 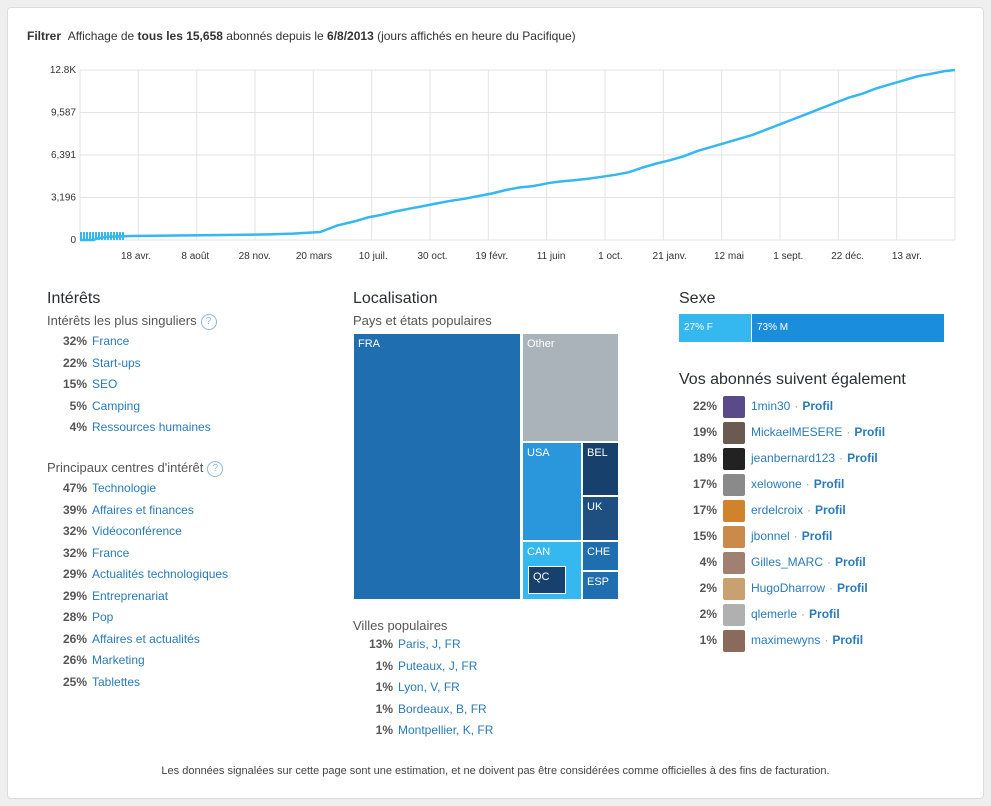 I want to click on distinct-interest-item-link: France, so click(x=111, y=341).